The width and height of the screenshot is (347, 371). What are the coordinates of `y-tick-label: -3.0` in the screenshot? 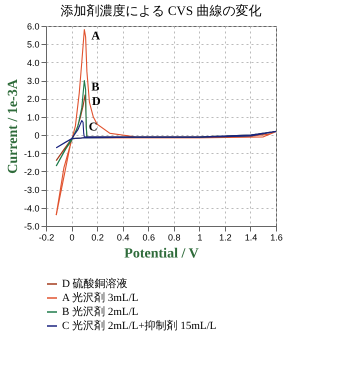 It's located at (32, 190).